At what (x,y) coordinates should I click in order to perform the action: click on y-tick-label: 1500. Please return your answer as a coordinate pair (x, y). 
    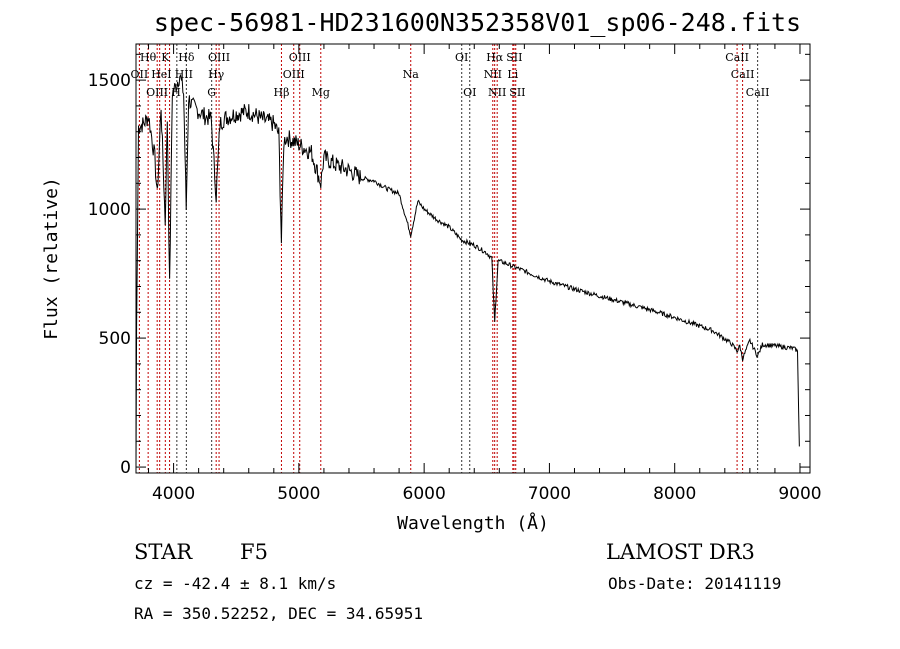
    Looking at the image, I should click on (109, 81).